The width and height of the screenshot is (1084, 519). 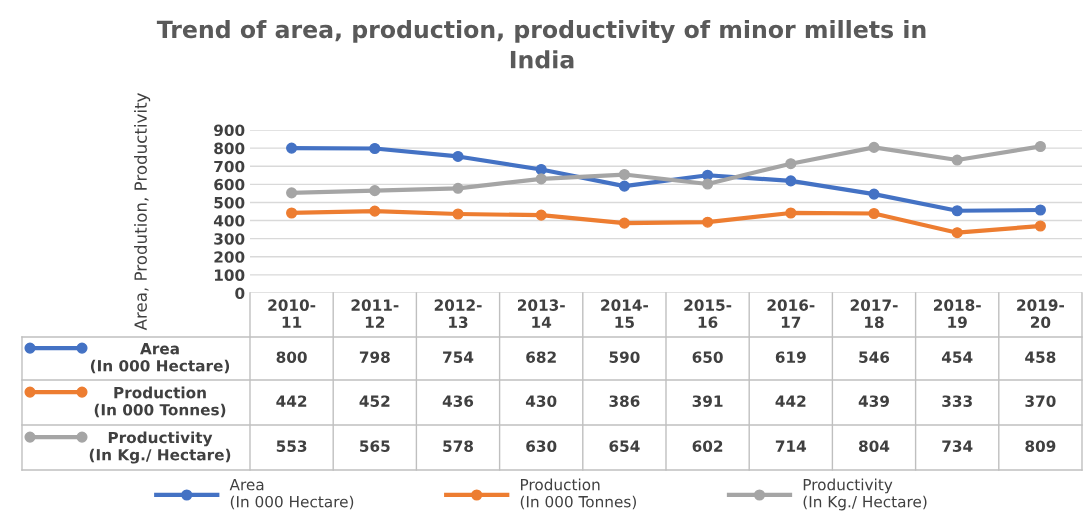 What do you see at coordinates (291, 494) in the screenshot?
I see `legend-label: Area (In 000 Hectare)` at bounding box center [291, 494].